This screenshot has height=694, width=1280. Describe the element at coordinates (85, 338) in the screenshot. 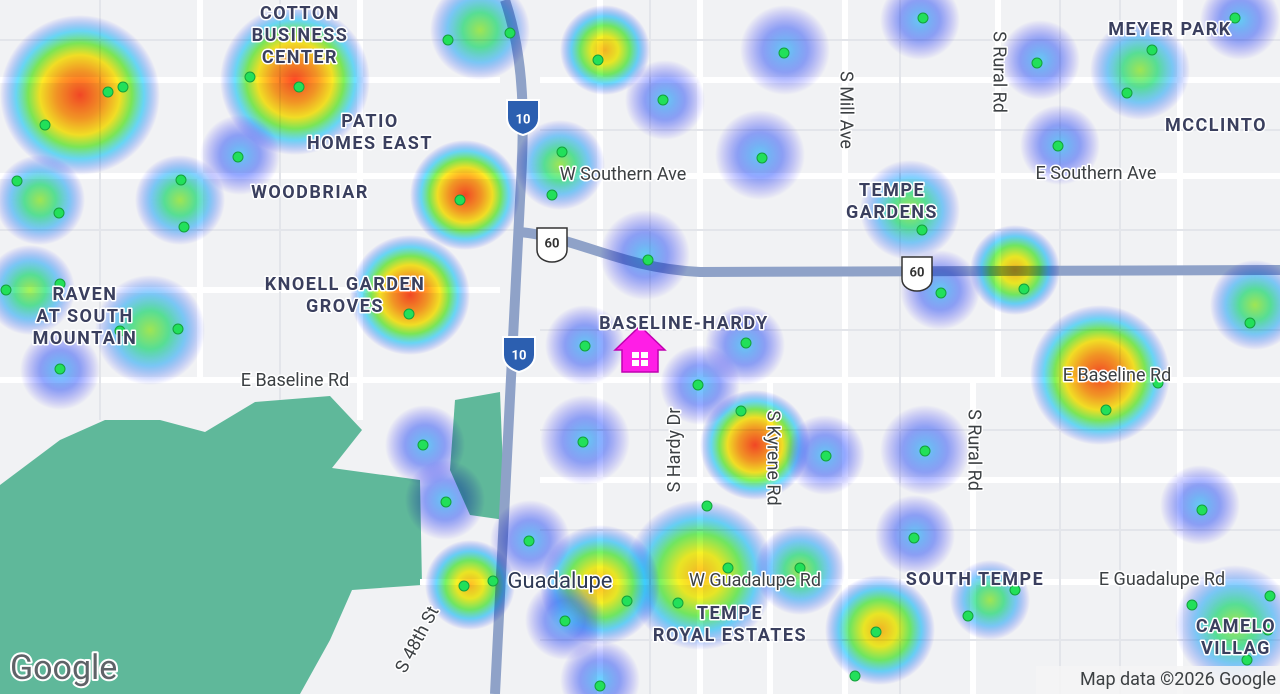

I see `place-label: MOUNTAIN` at that location.